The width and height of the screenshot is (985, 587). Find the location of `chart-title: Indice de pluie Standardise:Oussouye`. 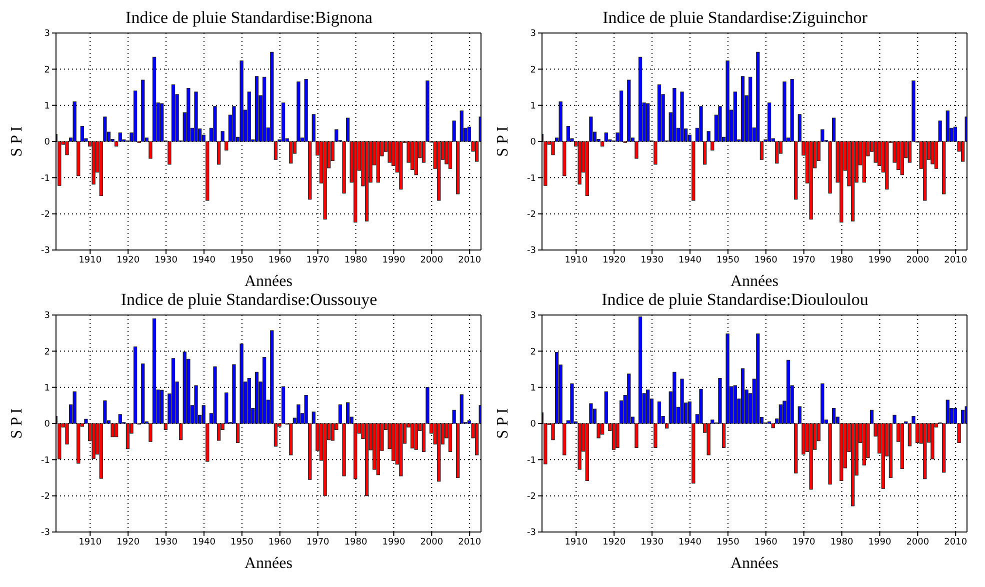

chart-title: Indice de pluie Standardise:Oussouye is located at coordinates (249, 300).